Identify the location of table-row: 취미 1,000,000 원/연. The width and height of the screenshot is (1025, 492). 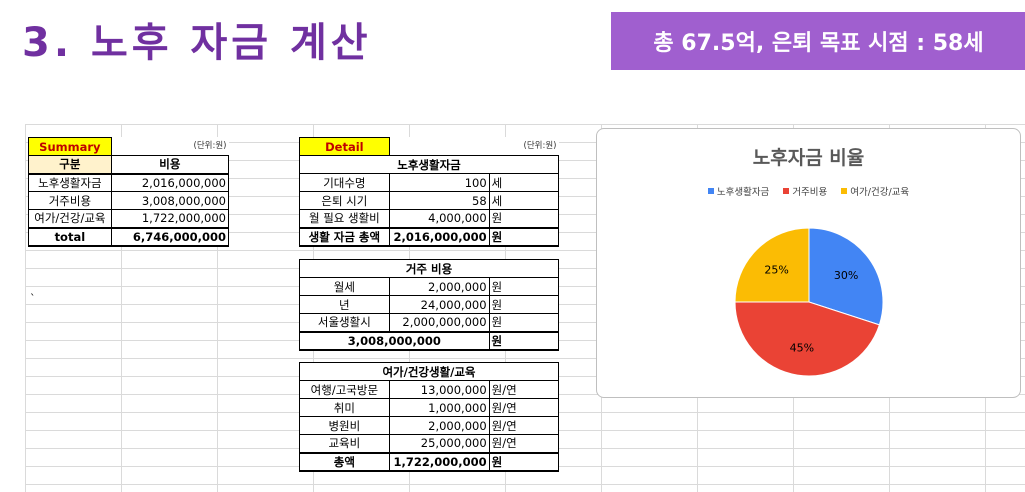
(429, 407).